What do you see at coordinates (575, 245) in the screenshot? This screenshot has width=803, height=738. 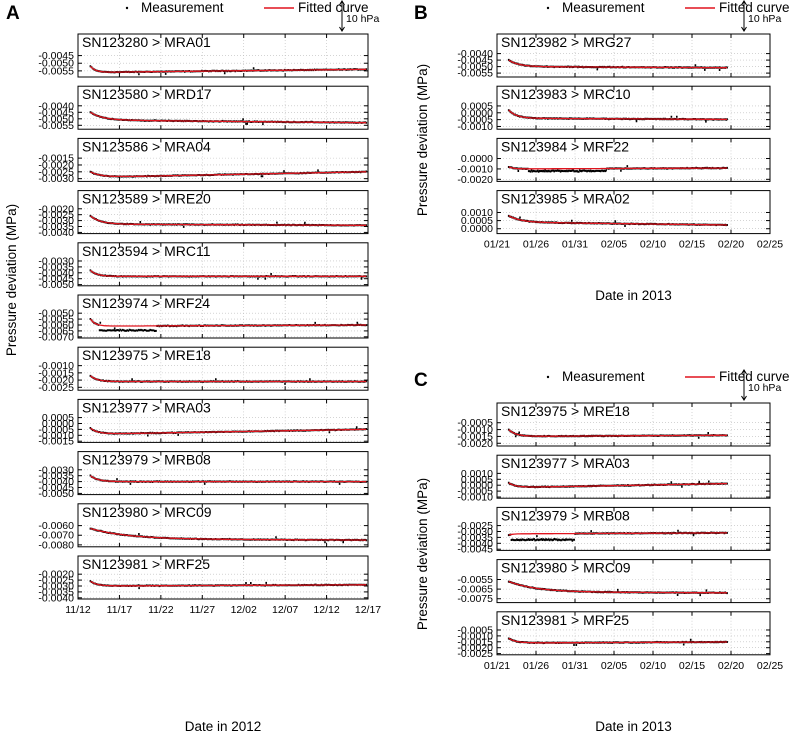 I see `x-tick-label: 01/31` at bounding box center [575, 245].